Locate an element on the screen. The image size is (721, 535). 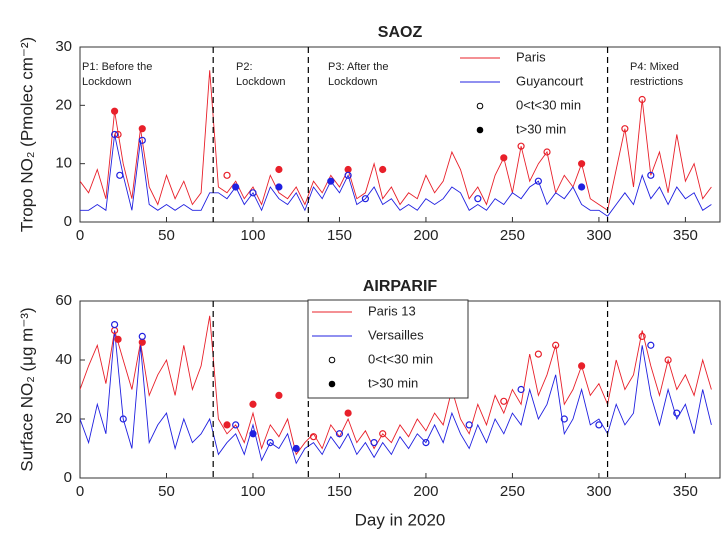
x-axis-label: Day in 2020 is located at coordinates (400, 519).